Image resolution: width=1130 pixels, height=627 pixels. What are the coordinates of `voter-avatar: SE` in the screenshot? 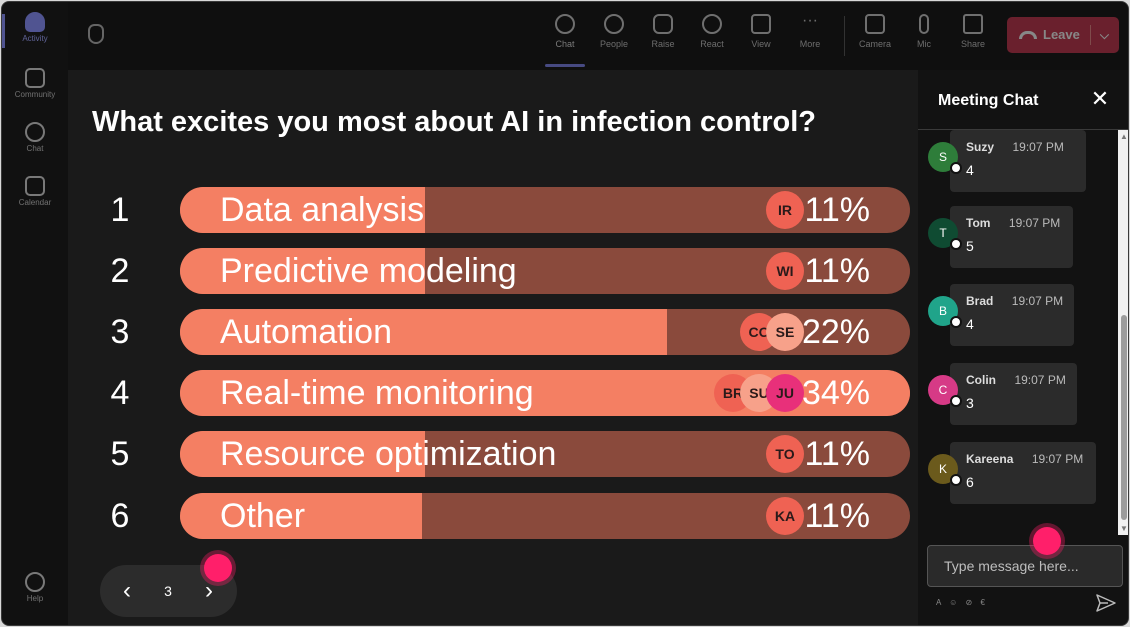 It's located at (785, 332).